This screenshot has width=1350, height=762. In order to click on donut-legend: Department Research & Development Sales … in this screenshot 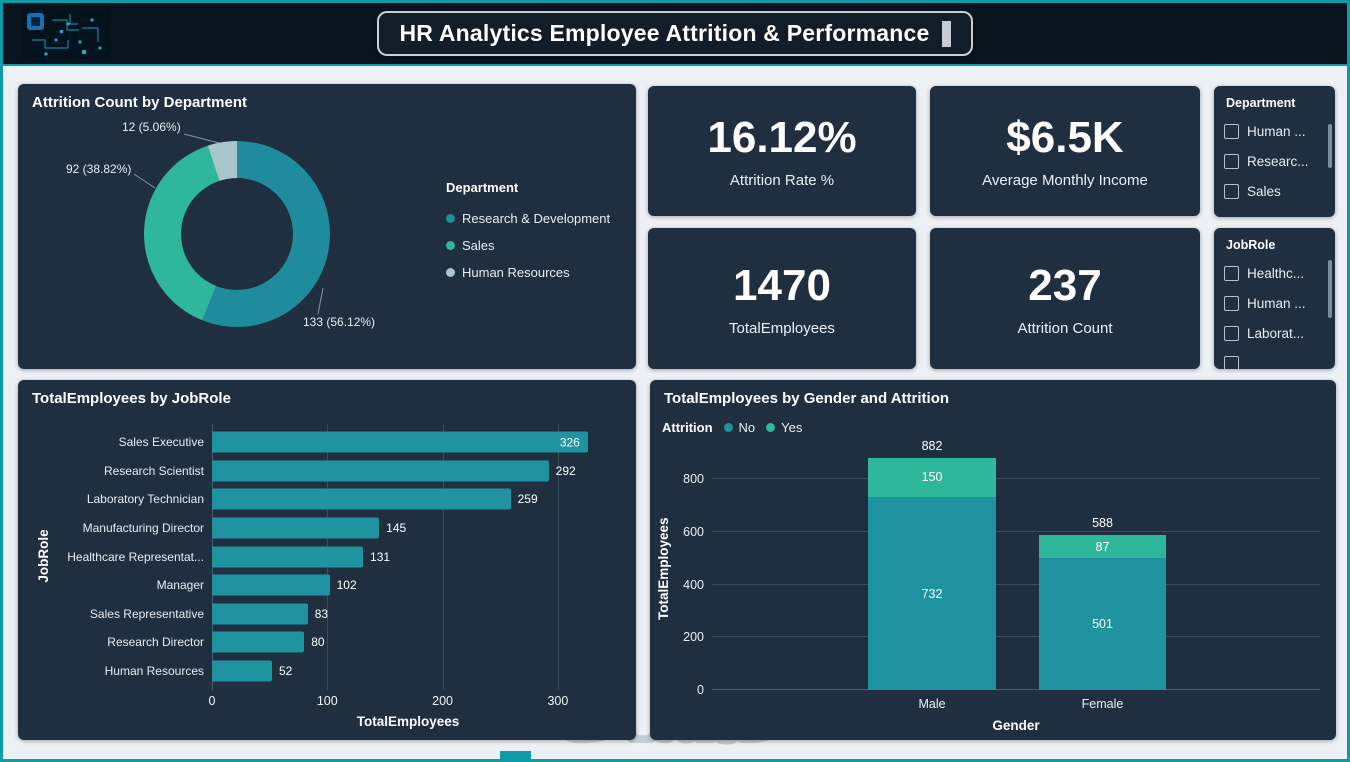, I will do `click(528, 233)`.